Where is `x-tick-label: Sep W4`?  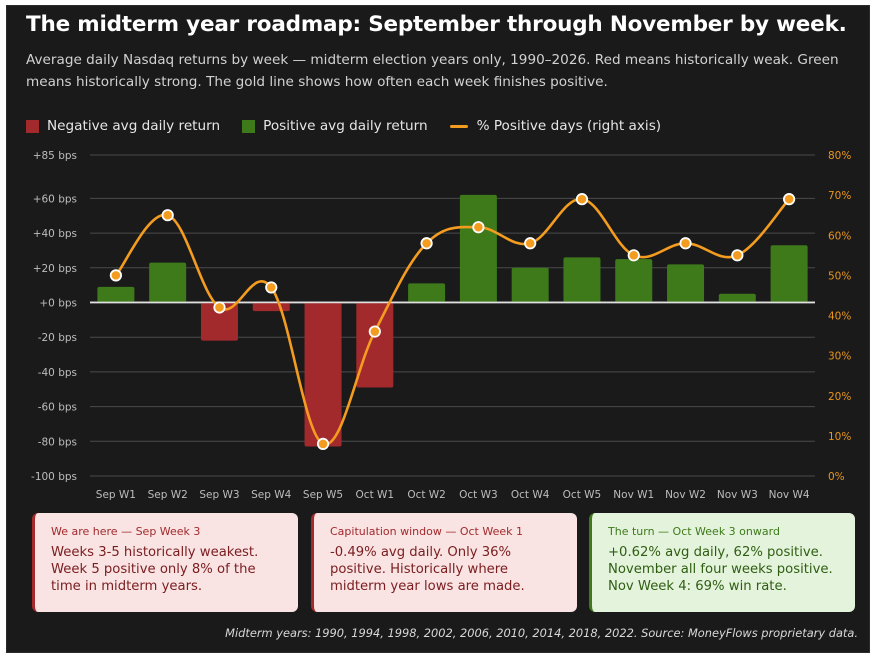 x-tick-label: Sep W4 is located at coordinates (271, 495).